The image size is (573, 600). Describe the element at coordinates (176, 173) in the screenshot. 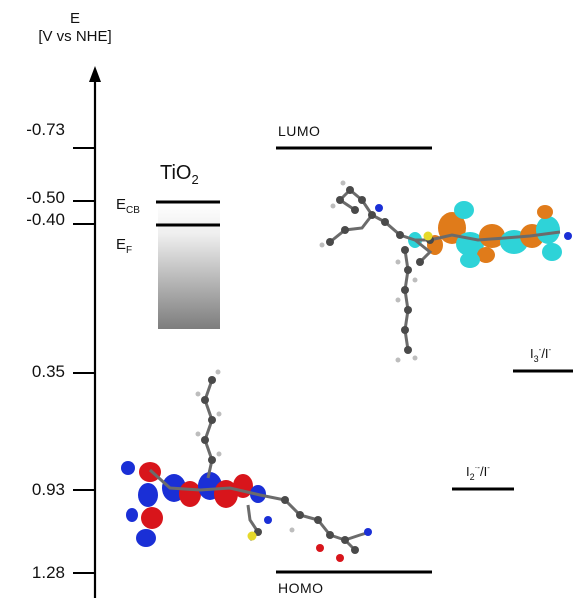

I see `tio2-label-main: TiO` at that location.